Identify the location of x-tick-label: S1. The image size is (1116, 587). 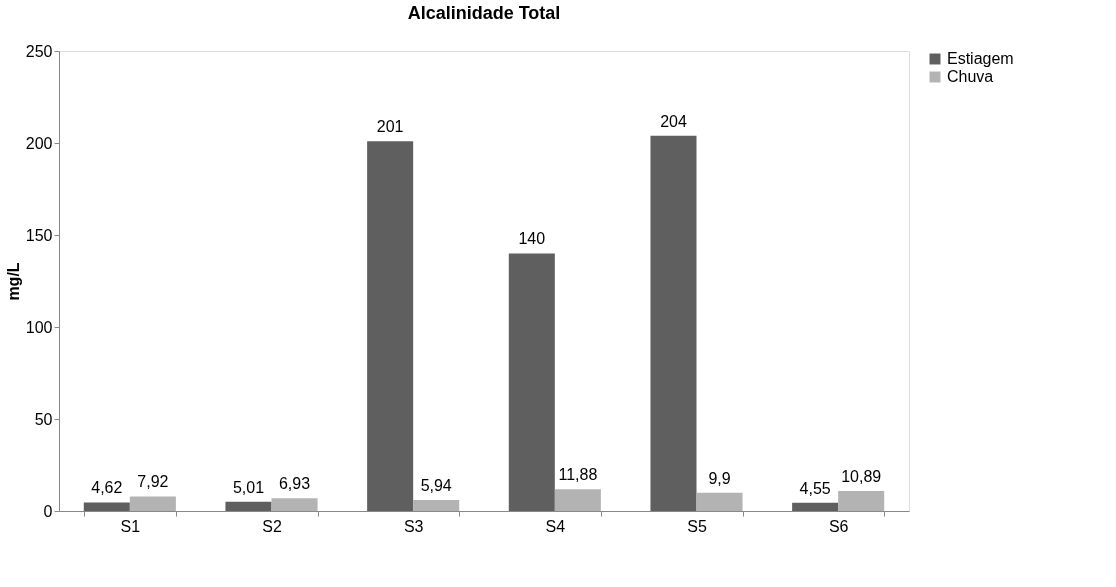
(130, 526).